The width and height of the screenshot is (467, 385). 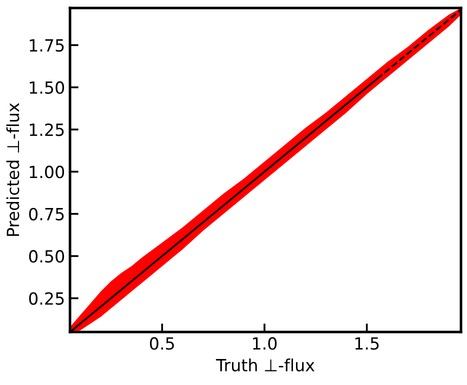 What do you see at coordinates (47, 129) in the screenshot?
I see `y-tick-label: 1.25` at bounding box center [47, 129].